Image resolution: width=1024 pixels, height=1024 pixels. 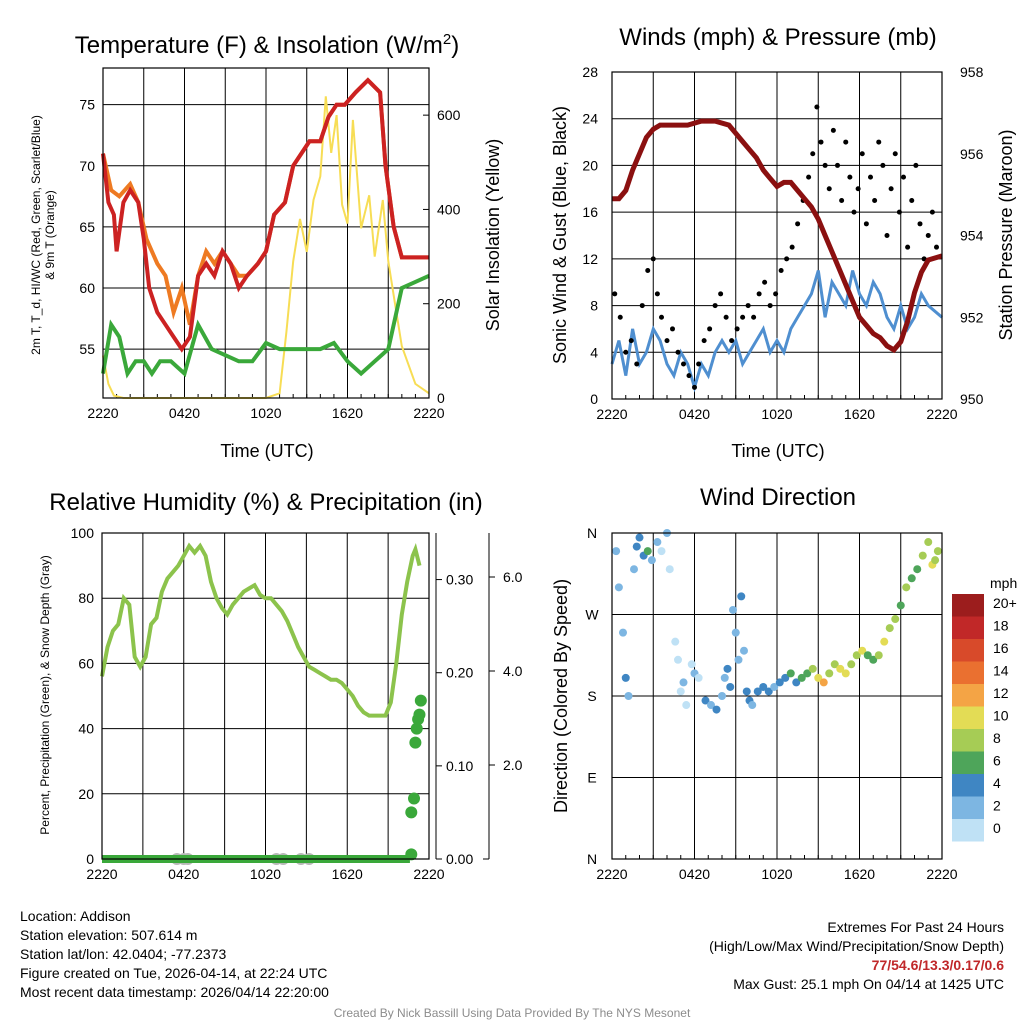 What do you see at coordinates (859, 414) in the screenshot?
I see `wind-xtick-label: 1620` at bounding box center [859, 414].